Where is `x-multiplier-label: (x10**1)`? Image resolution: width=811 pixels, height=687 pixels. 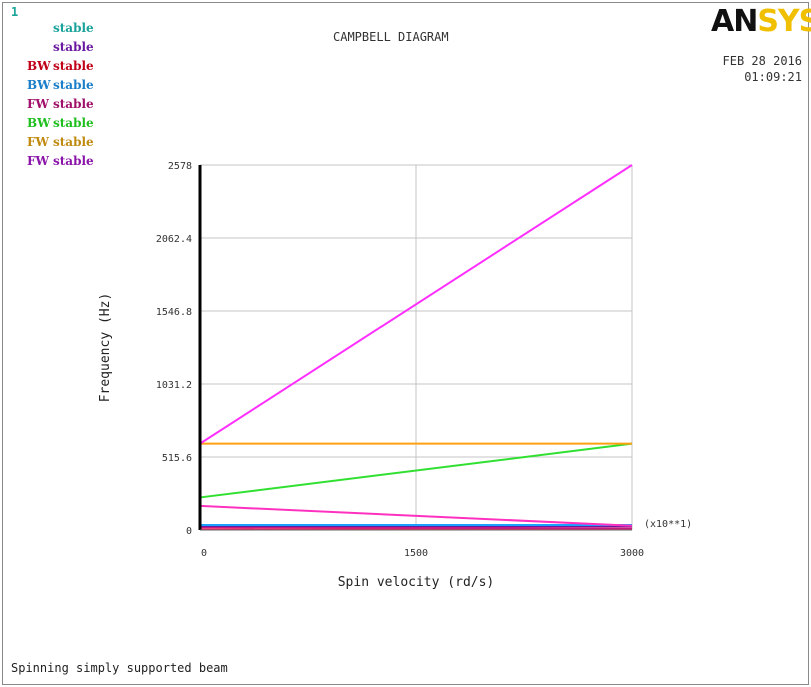 x-multiplier-label: (x10**1) is located at coordinates (668, 524).